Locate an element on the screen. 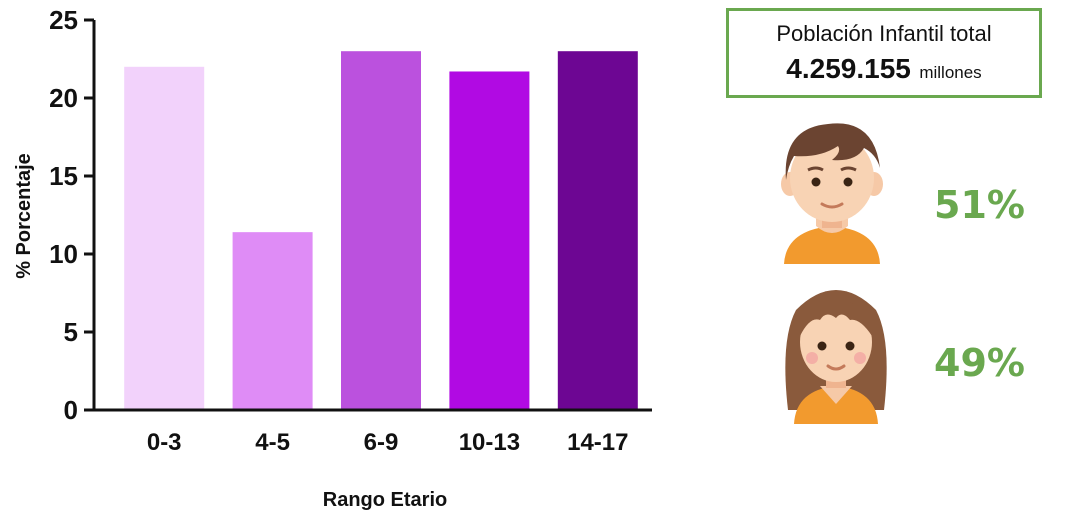  total-population-unit: millones is located at coordinates (950, 72).